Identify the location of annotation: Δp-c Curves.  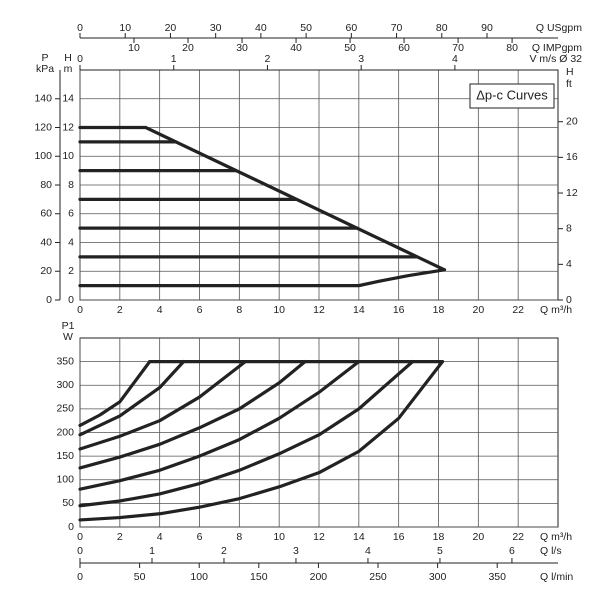
(512, 94).